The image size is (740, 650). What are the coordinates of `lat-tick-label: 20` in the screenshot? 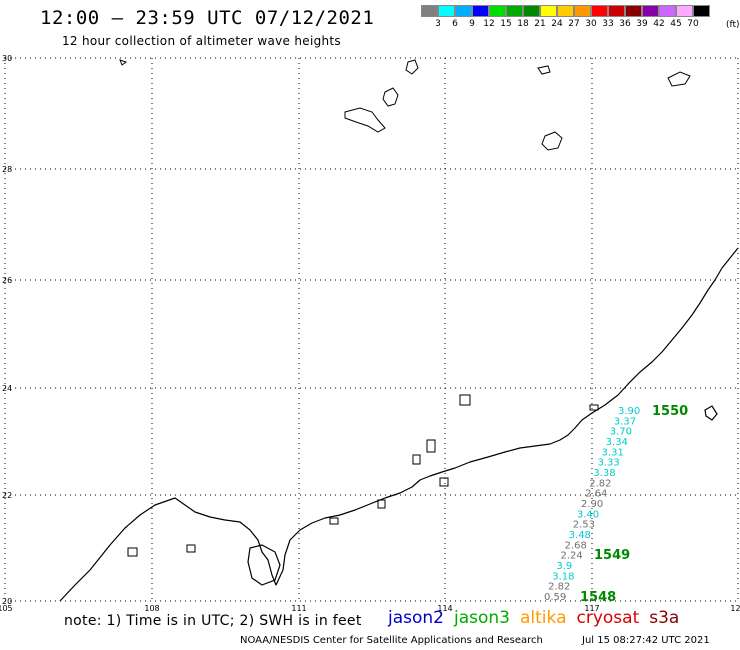 It's located at (7, 601).